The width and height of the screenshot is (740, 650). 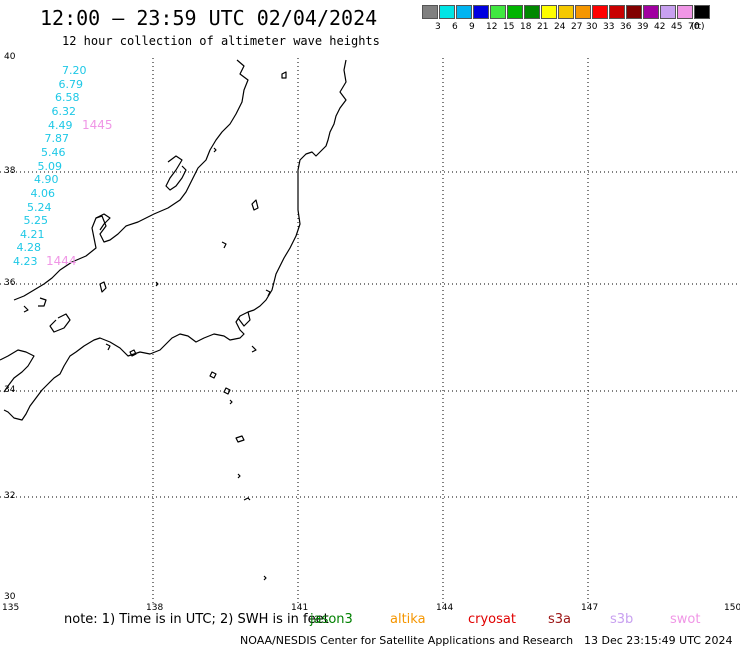 What do you see at coordinates (67, 98) in the screenshot?
I see `wave-height-label: 6.58` at bounding box center [67, 98].